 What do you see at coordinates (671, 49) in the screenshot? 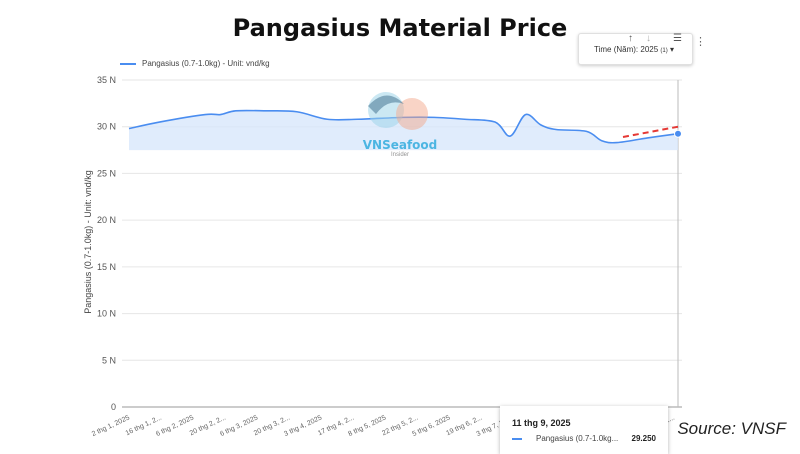
I see `chevron-down-icon: ▾` at bounding box center [671, 49].